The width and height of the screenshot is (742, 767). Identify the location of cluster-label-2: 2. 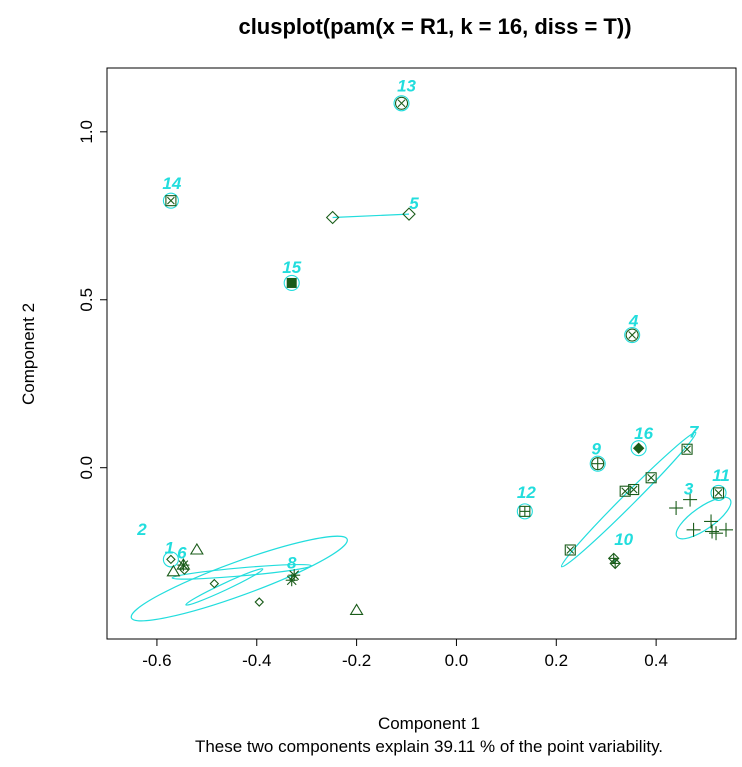
(141, 529).